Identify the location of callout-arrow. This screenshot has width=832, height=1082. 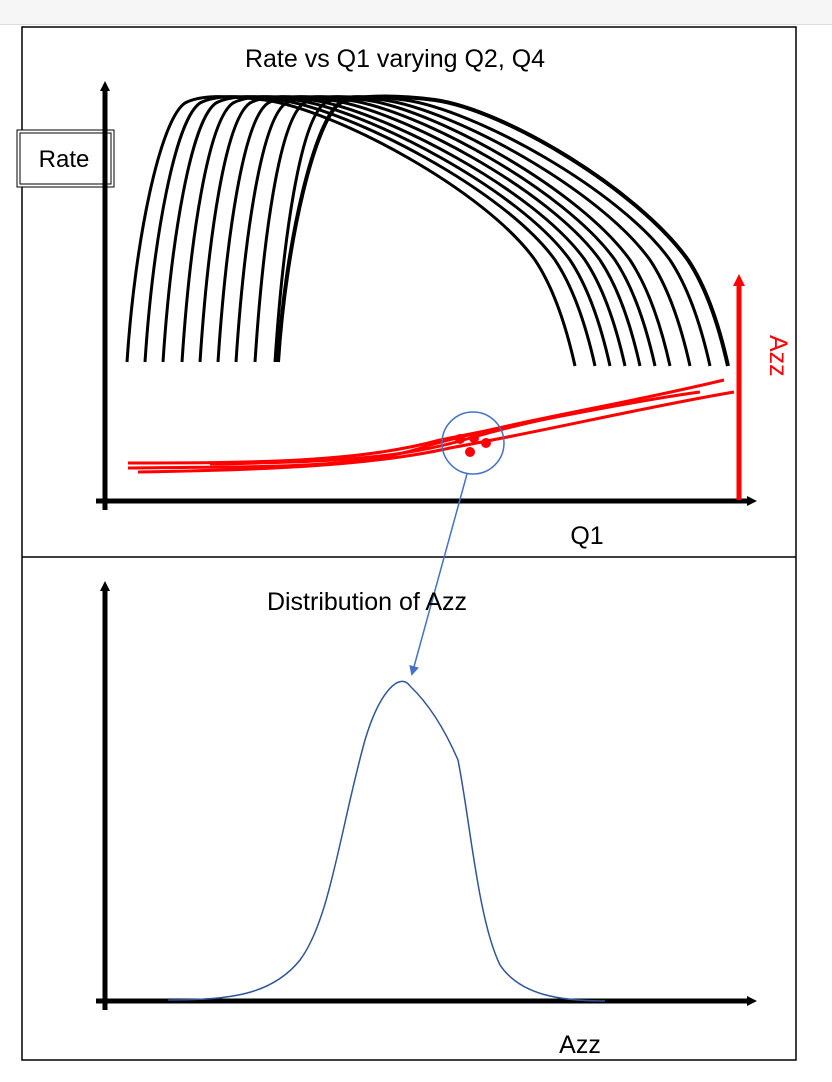
(438, 574).